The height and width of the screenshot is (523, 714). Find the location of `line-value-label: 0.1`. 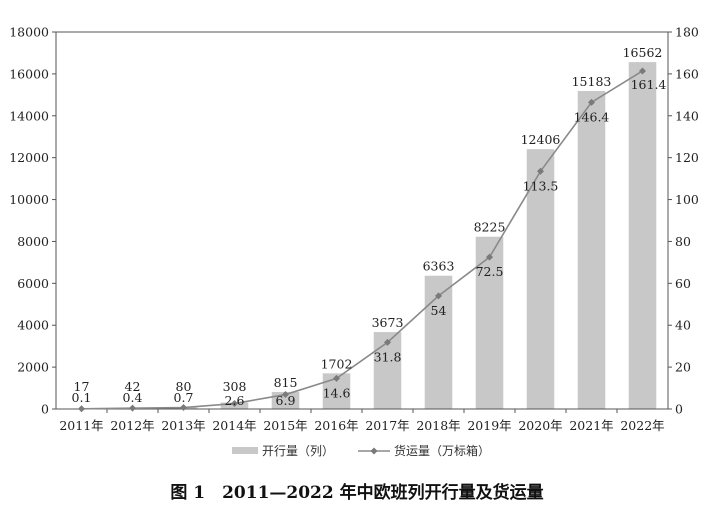

line-value-label: 0.1 is located at coordinates (82, 397).